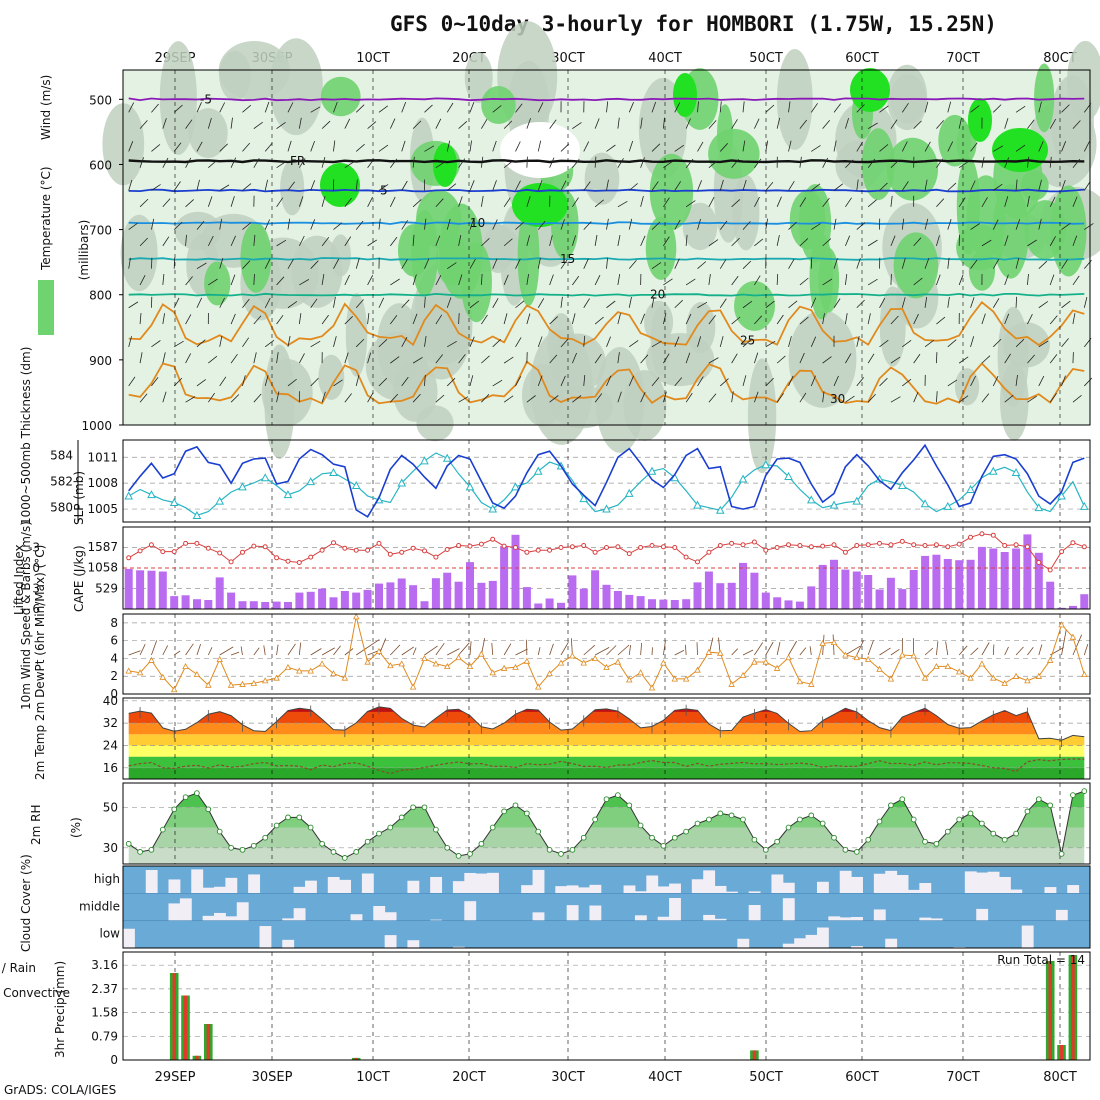 The height and width of the screenshot is (1100, 1100). I want to click on date-label-bottom: 20CT, so click(469, 1077).